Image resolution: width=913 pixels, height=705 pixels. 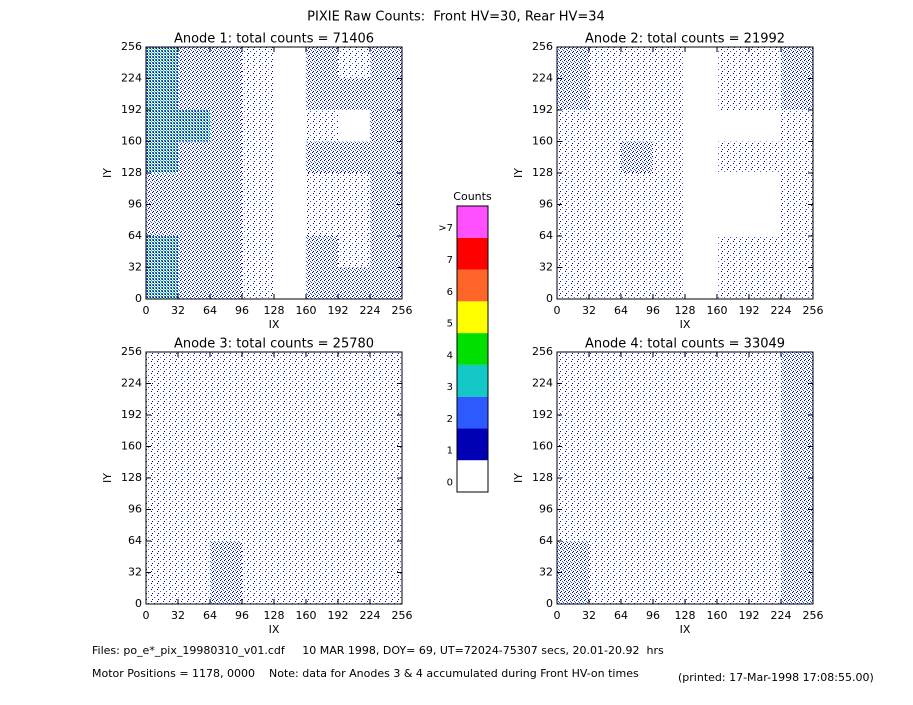 I want to click on y-axis-label: IY, so click(x=518, y=173).